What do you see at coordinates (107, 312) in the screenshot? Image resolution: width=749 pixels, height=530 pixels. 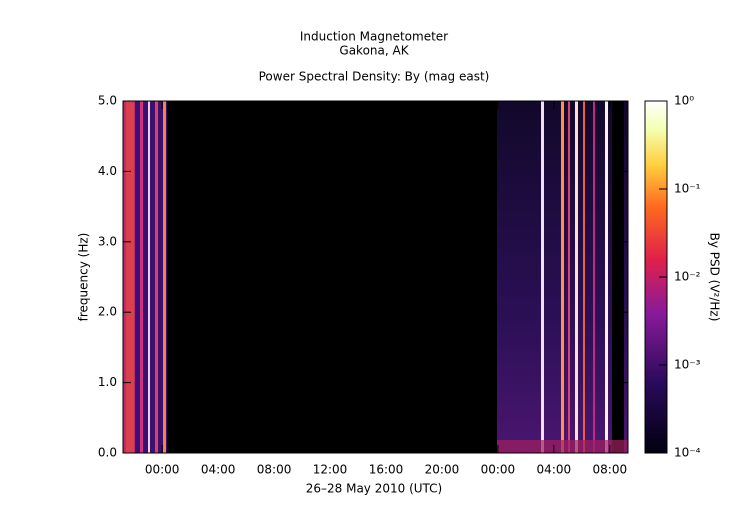 I see `y-tick-label: 2.0` at bounding box center [107, 312].